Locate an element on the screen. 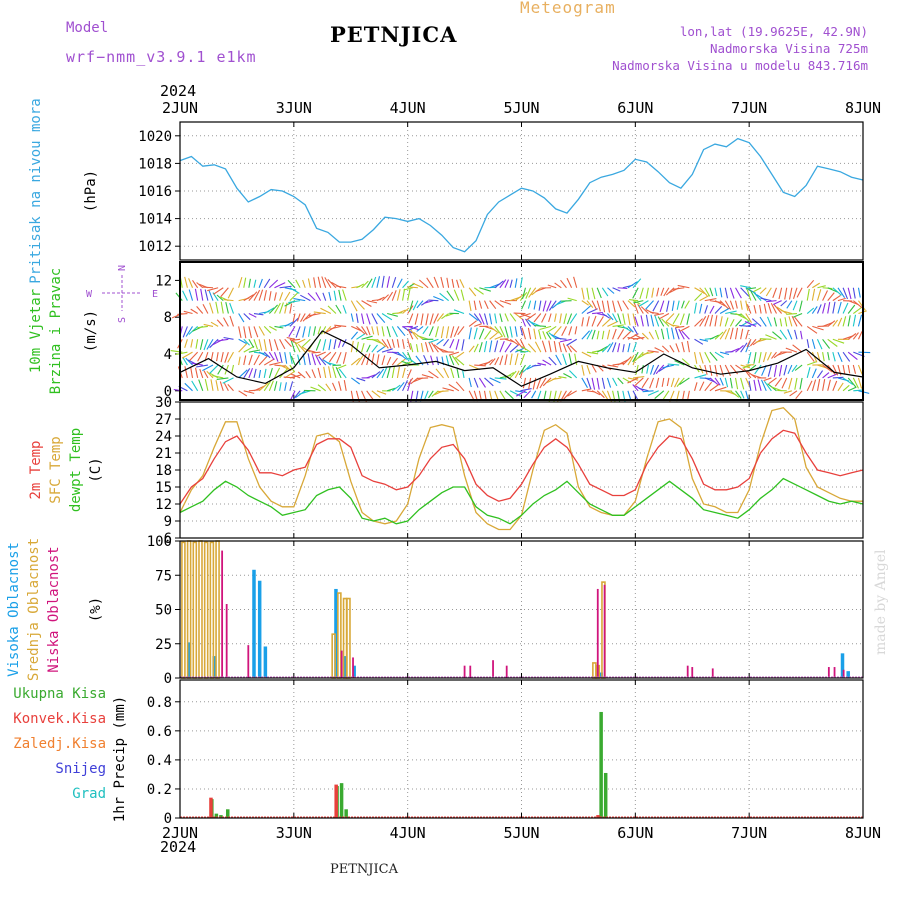 Image resolution: width=900 pixels, height=900 pixels. cloud-low-axis-label: Niska Oblacnost is located at coordinates (54, 609).